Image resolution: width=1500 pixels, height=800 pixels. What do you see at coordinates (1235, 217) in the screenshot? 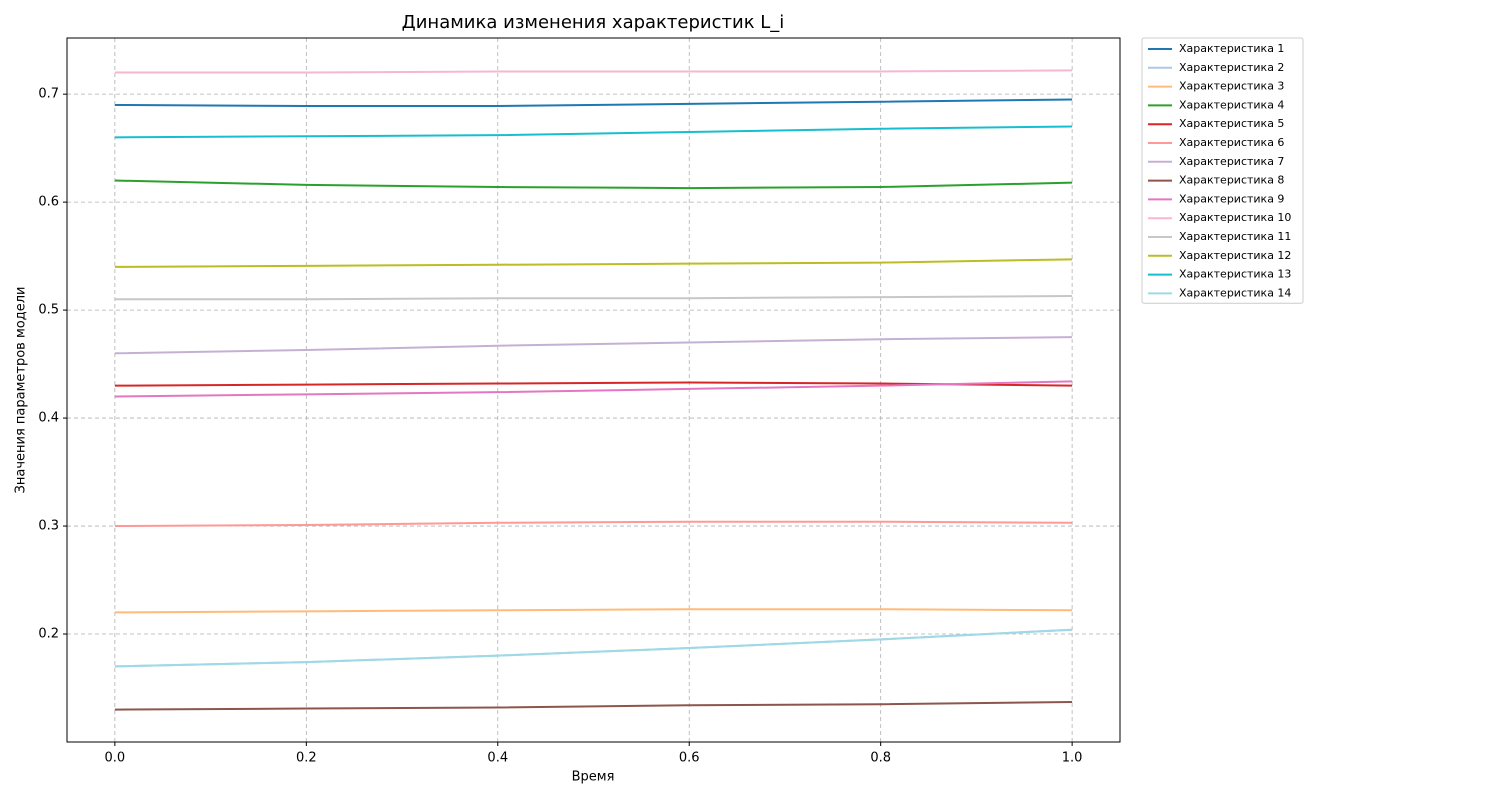
I see `legend-label: Характеристика 10` at bounding box center [1235, 217].